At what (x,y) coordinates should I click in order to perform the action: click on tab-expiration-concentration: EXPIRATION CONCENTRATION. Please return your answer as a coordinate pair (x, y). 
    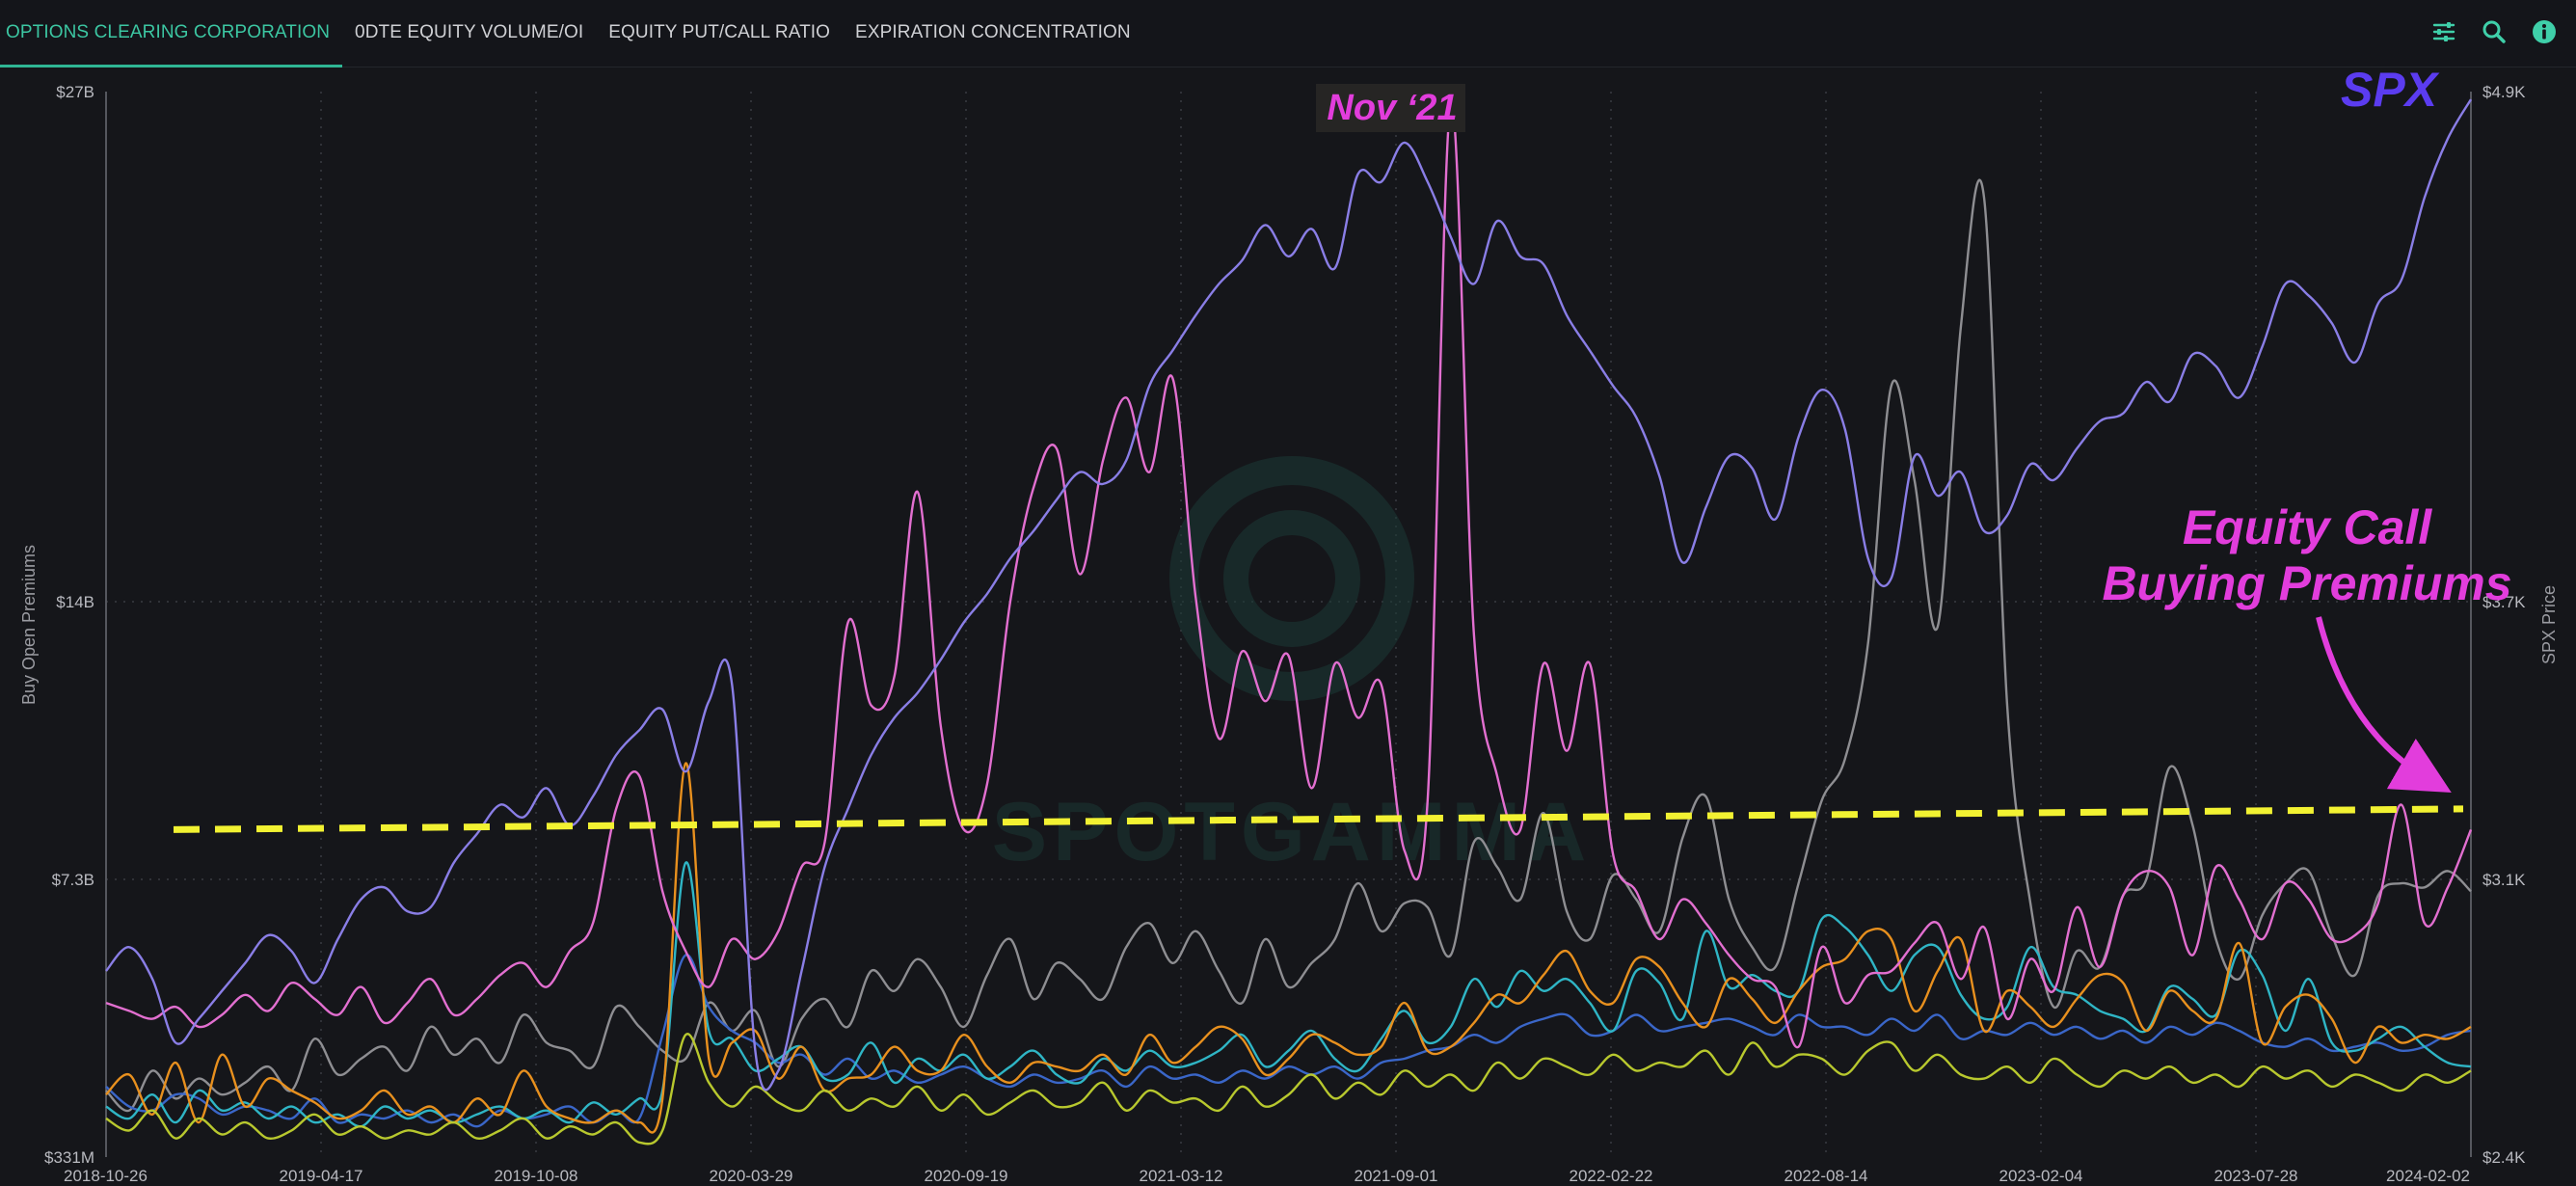
    Looking at the image, I should click on (993, 32).